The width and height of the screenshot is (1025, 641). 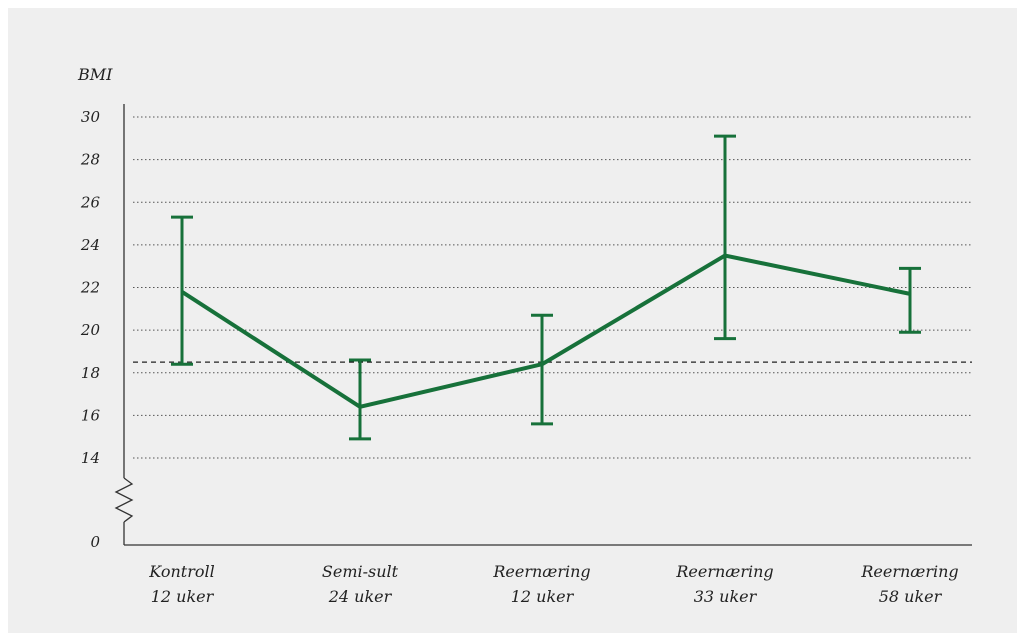 What do you see at coordinates (90, 288) in the screenshot?
I see `y-tick-label-22: 22` at bounding box center [90, 288].